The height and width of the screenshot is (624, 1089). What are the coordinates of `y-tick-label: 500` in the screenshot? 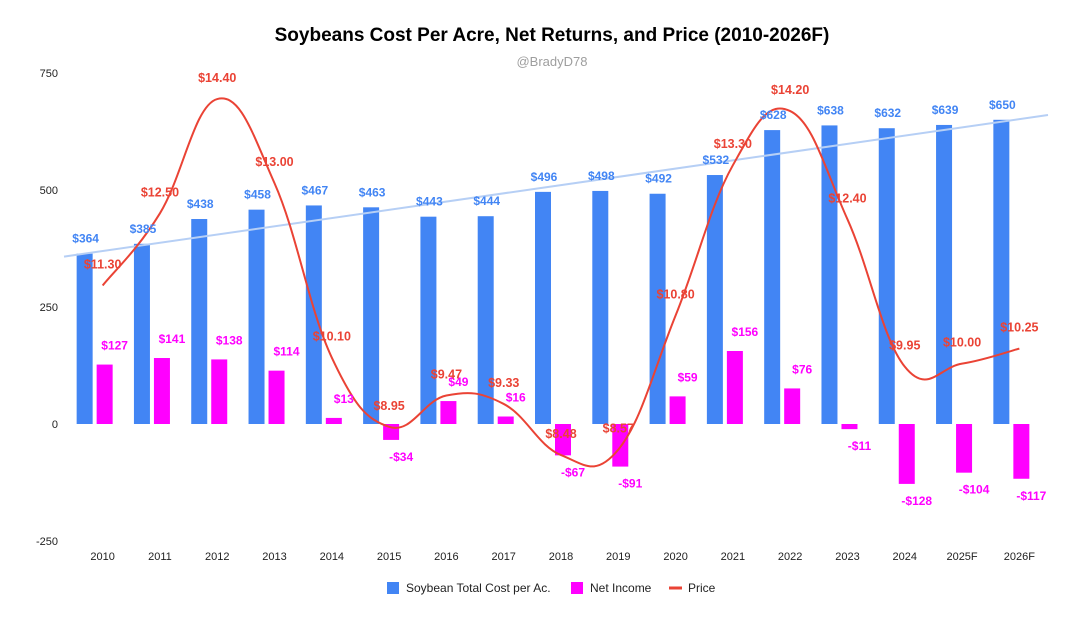 It's located at (49, 191).